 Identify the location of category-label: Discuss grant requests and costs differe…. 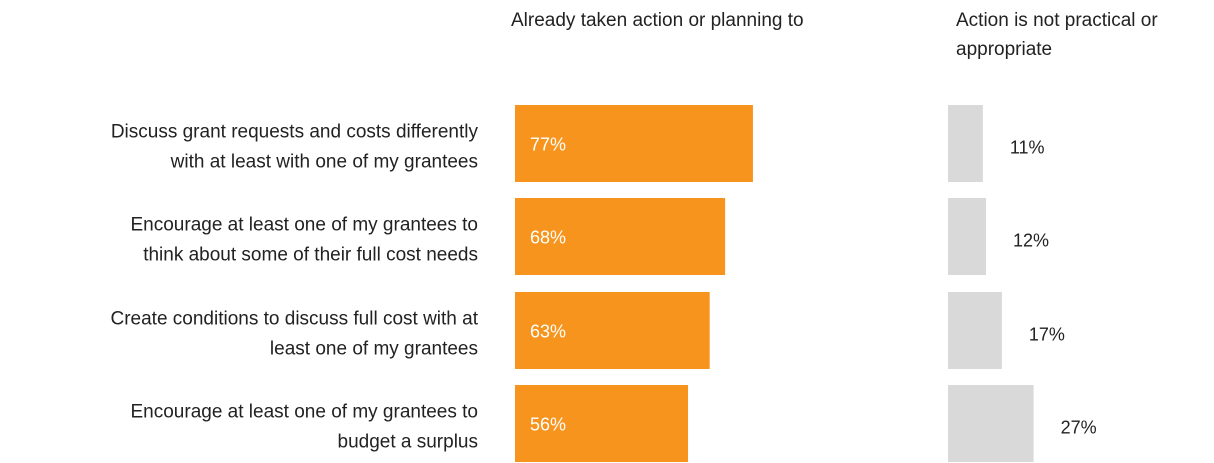
(295, 147).